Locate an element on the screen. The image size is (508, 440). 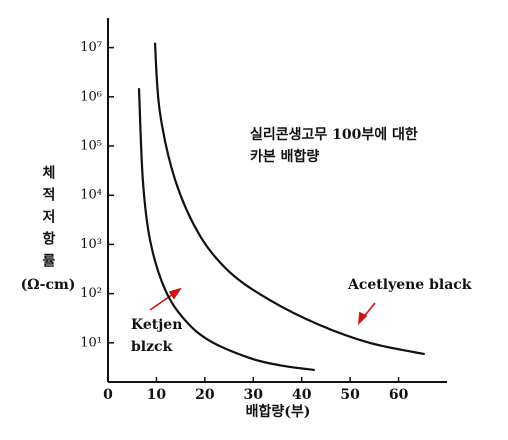
y-tick-label: 10³ is located at coordinates (91, 244).